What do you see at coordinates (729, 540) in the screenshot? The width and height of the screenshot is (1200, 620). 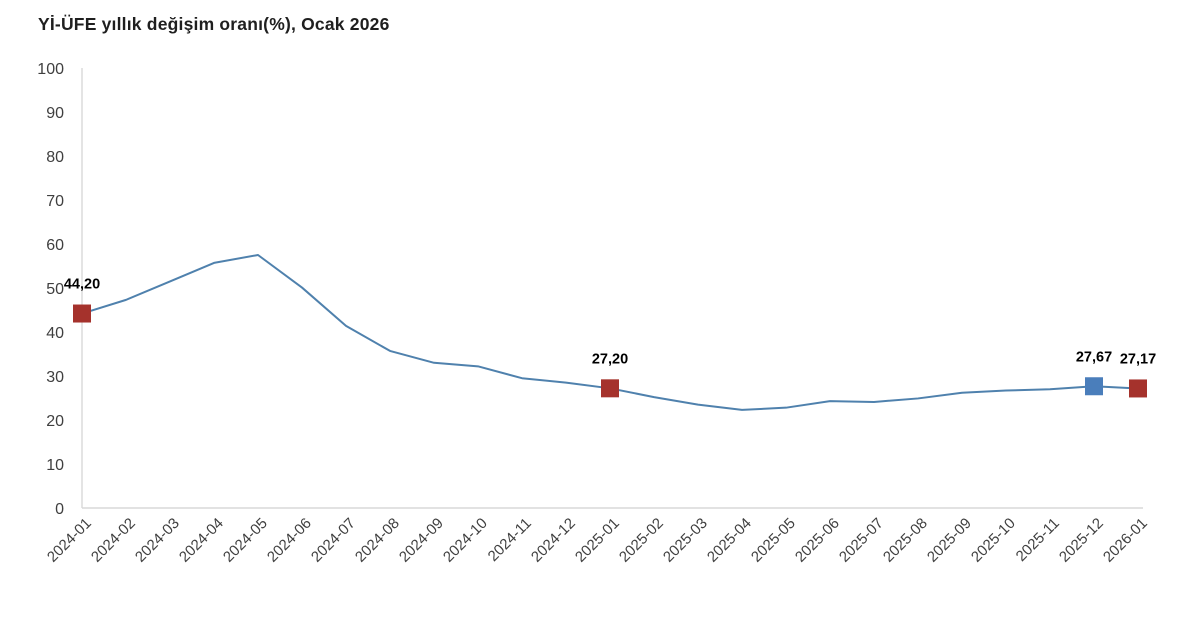 I see `x-axis-tick-label: 2025-04` at bounding box center [729, 540].